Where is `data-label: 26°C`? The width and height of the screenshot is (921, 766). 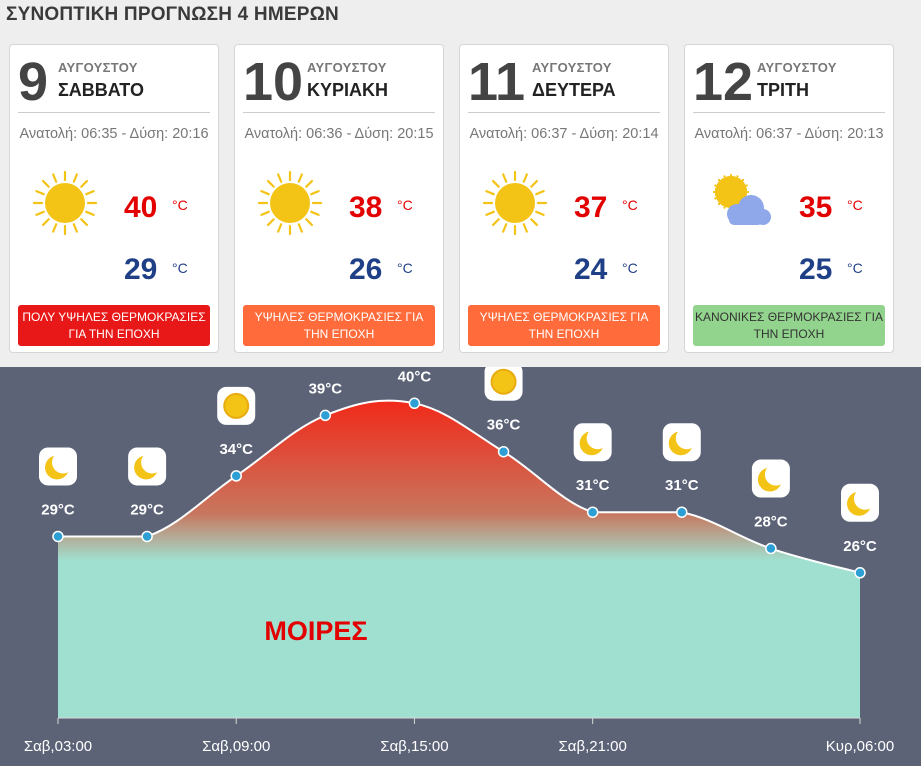 data-label: 26°C is located at coordinates (860, 546).